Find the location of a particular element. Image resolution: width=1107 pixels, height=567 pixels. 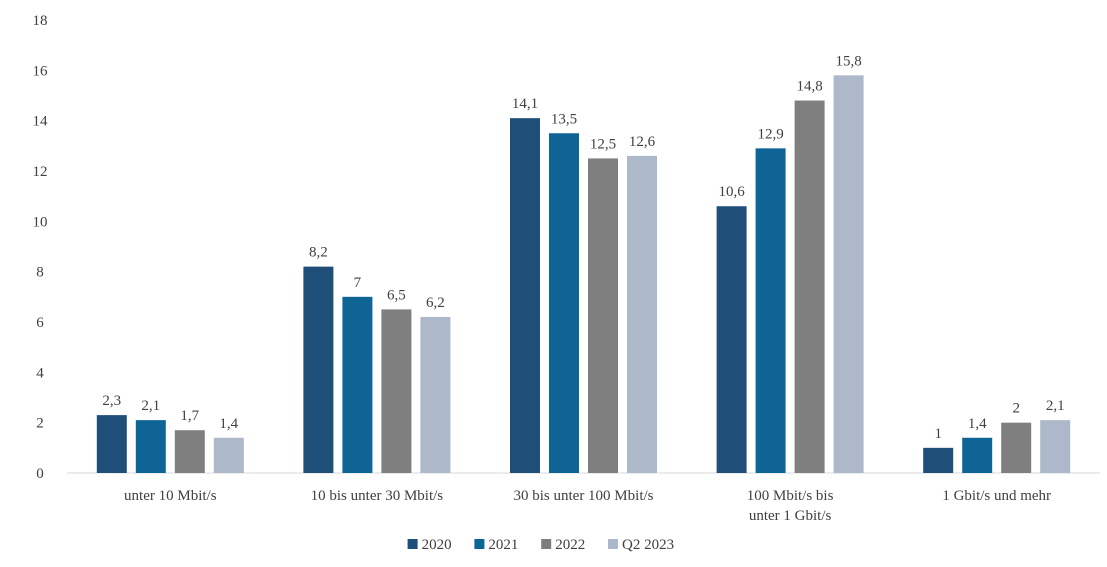

y-tick-label: 16 is located at coordinates (41, 71).